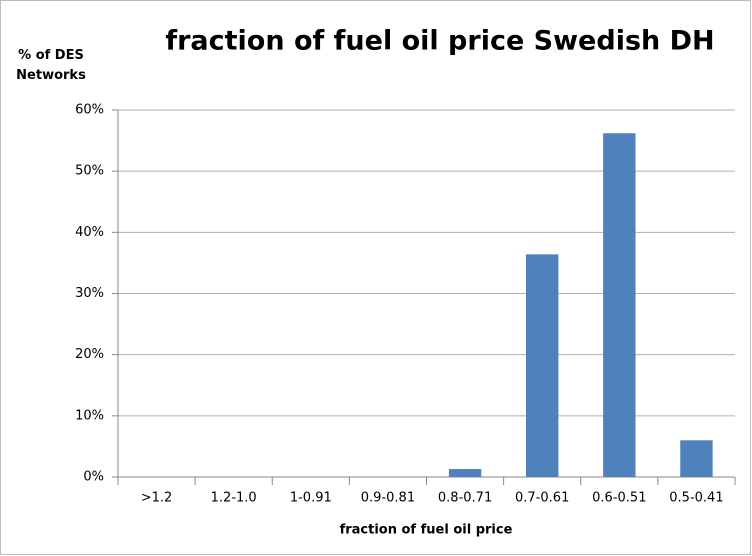 The height and width of the screenshot is (556, 752). Describe the element at coordinates (426, 530) in the screenshot. I see `x-axis-title: fraction of fuel oil price` at that location.